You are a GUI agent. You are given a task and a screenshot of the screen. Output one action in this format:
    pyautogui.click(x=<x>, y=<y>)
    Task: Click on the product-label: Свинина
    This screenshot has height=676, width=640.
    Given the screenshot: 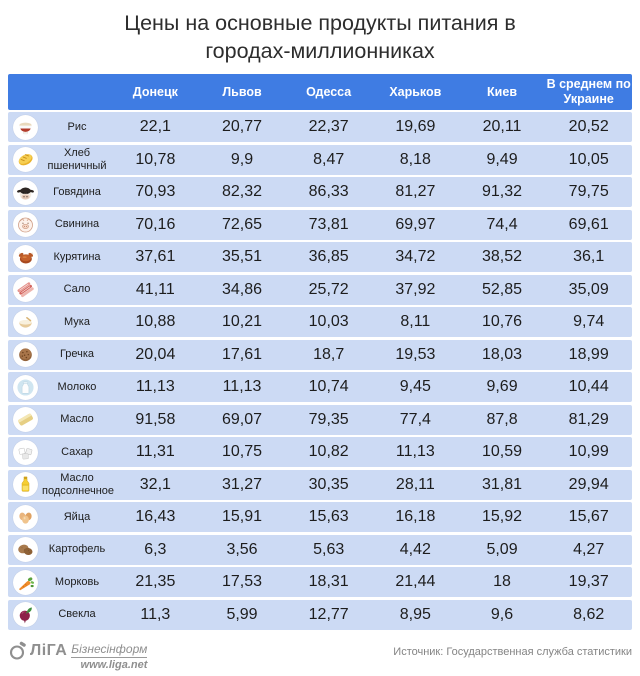 What is the action you would take?
    pyautogui.click(x=77, y=224)
    